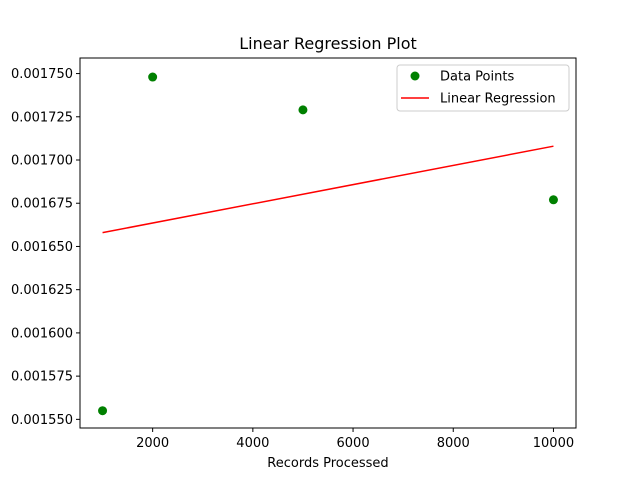 This screenshot has width=640, height=480. Describe the element at coordinates (252, 443) in the screenshot. I see `x-tick-label: 4000` at that location.